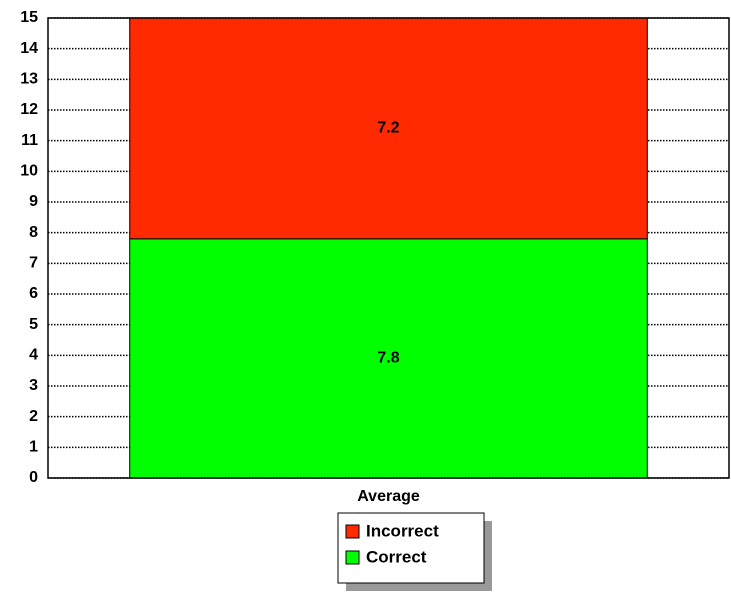 Image resolution: width=731 pixels, height=598 pixels. I want to click on y-tick-label: 7, so click(33, 263).